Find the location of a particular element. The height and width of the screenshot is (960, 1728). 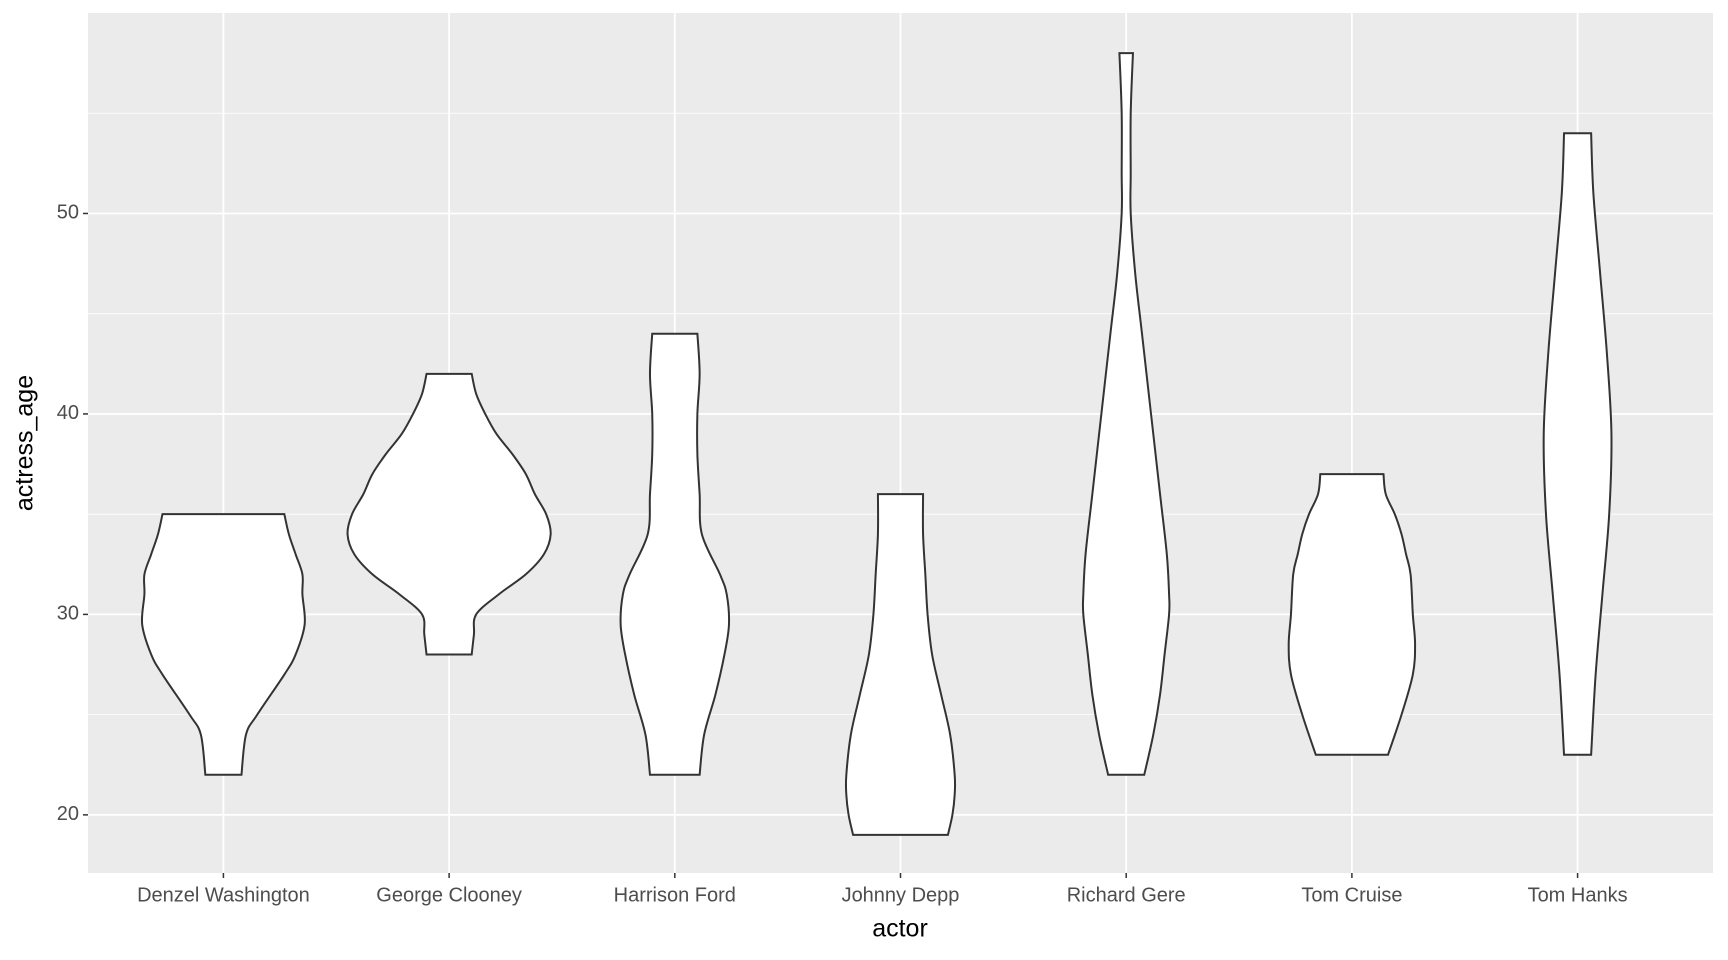

y-tick-label: 30 is located at coordinates (68, 614).